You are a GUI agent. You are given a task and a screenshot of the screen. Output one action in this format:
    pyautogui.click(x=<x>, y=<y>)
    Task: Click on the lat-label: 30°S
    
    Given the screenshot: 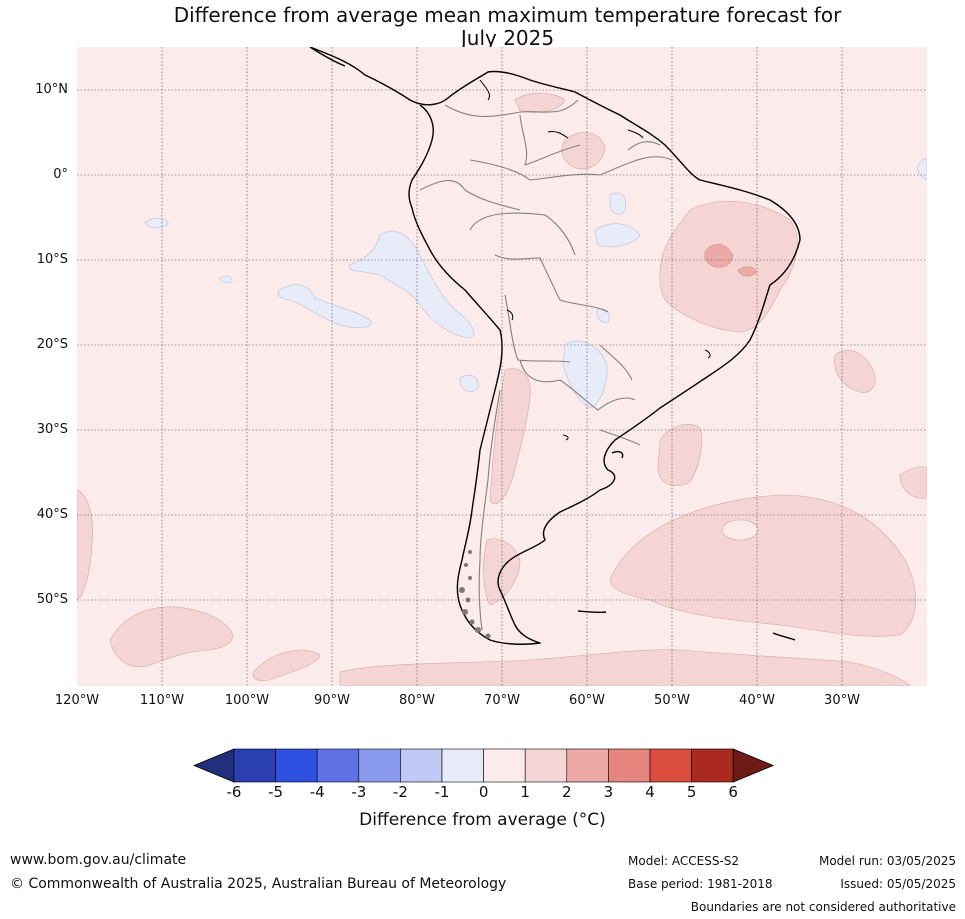 What is the action you would take?
    pyautogui.click(x=52, y=429)
    